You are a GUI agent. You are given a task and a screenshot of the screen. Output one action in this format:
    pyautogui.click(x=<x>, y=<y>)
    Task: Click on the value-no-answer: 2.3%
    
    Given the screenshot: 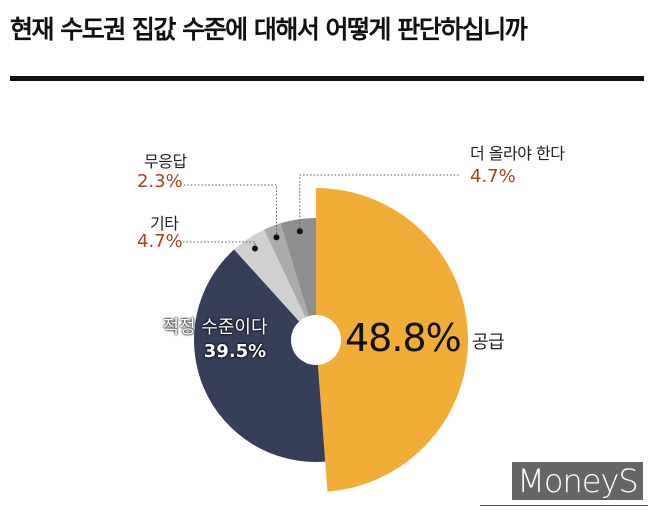 What is the action you would take?
    pyautogui.click(x=160, y=181)
    